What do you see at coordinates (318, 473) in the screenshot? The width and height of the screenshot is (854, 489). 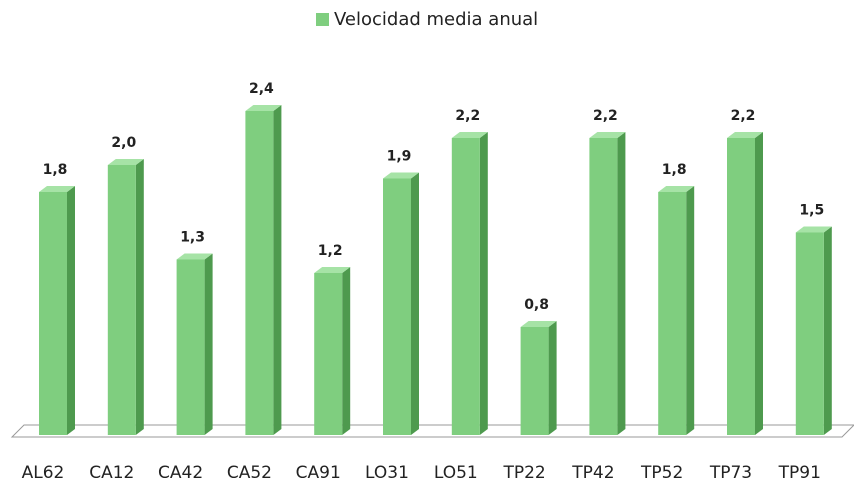 I see `x-tick-label: CA91` at bounding box center [318, 473].